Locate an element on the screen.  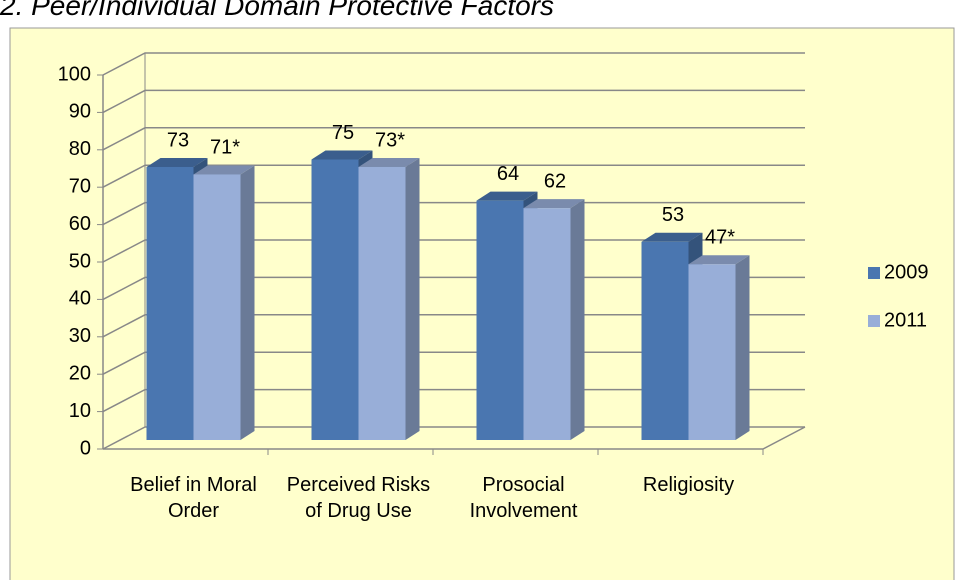
y-tick-label: 10 is located at coordinates (80, 411).